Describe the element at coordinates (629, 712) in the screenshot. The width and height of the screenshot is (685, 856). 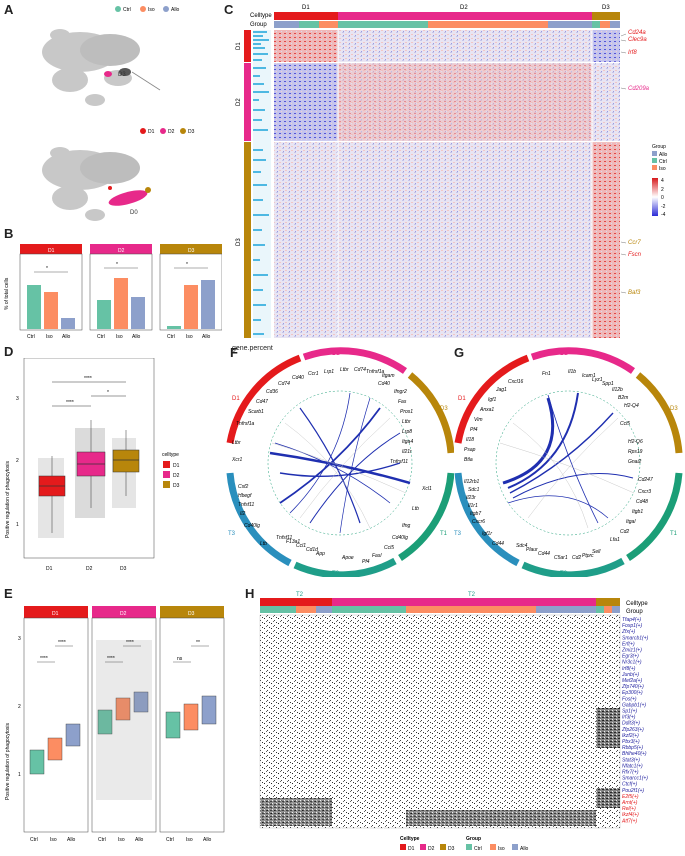
I see `h-tf-15: Sp1(+)` at that location.